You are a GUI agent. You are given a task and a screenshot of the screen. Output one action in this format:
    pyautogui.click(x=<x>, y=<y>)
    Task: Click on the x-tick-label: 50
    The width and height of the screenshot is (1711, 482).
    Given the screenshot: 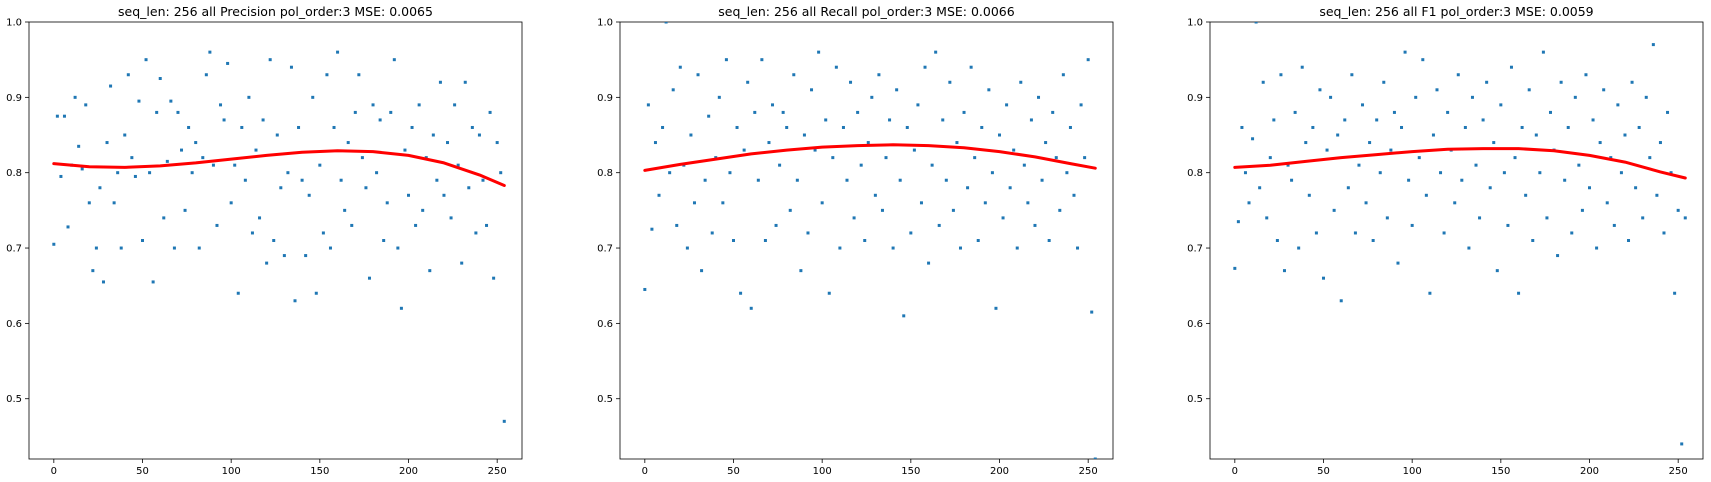 What is the action you would take?
    pyautogui.click(x=1323, y=471)
    